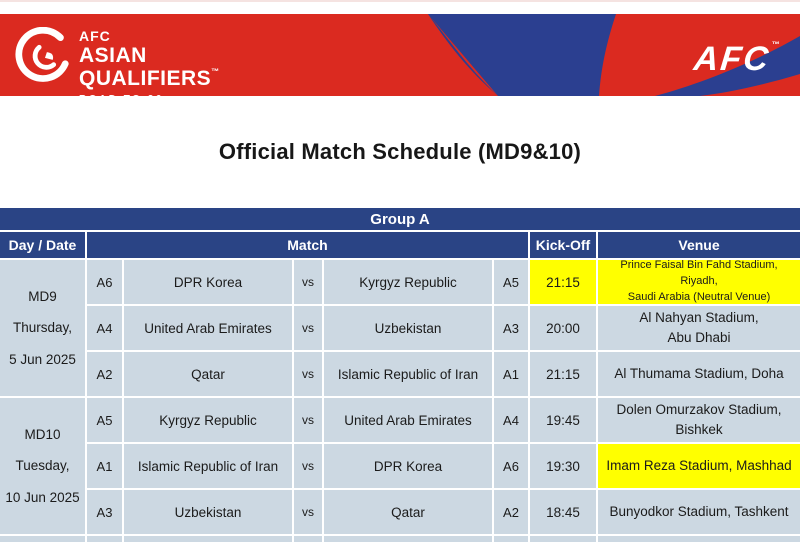 Image resolution: width=800 pixels, height=557 pixels. I want to click on brand-line2-text: QUALIFIERS, so click(145, 78).